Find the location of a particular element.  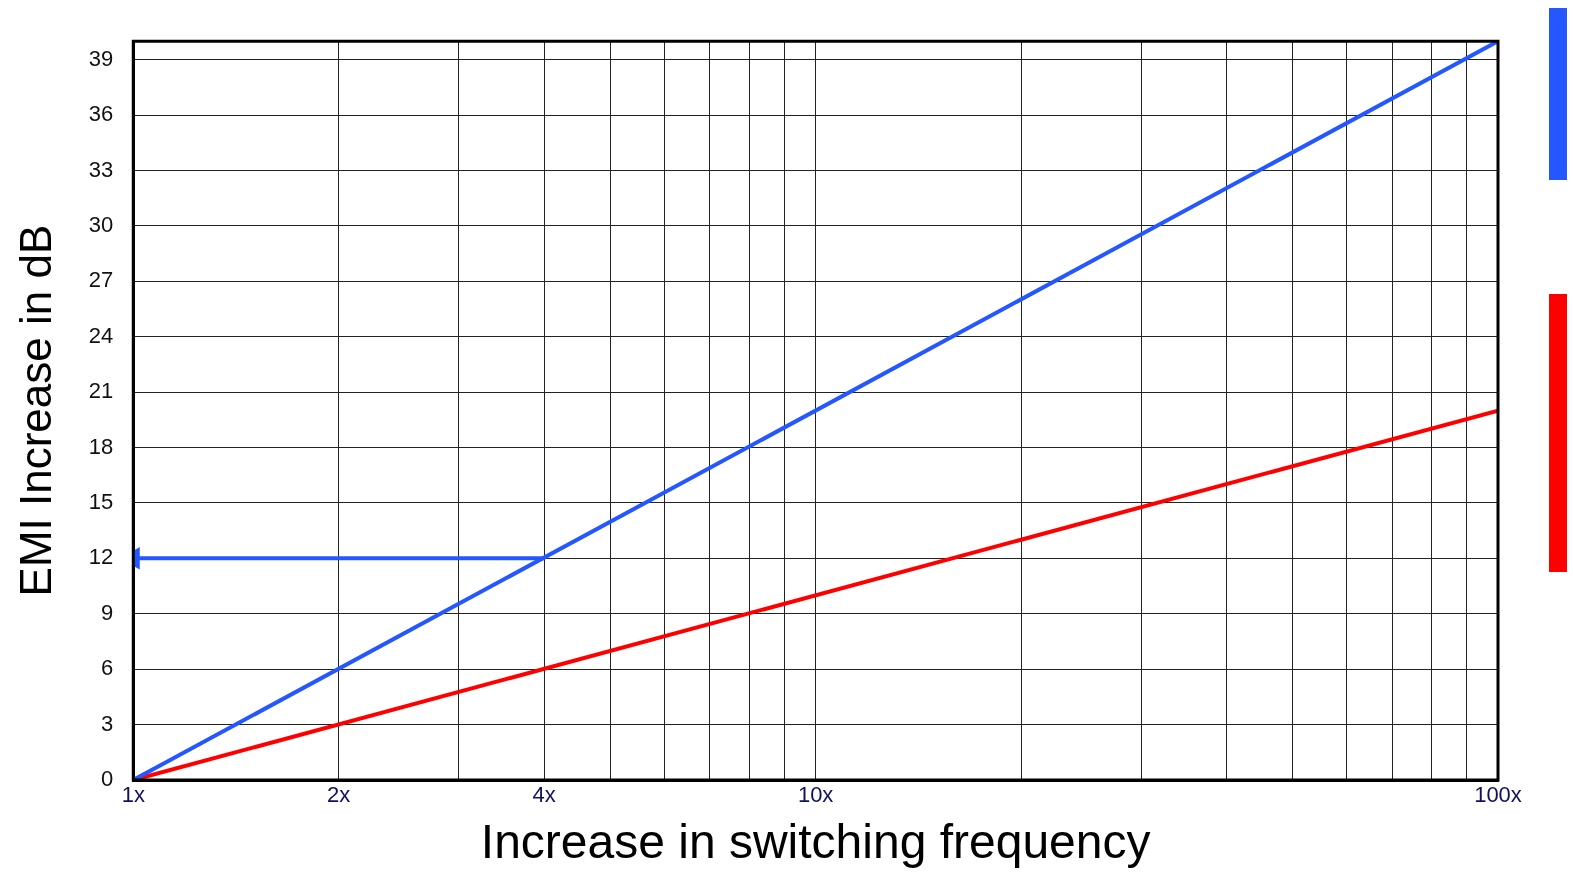

y-tick-label: 9 is located at coordinates (107, 612).